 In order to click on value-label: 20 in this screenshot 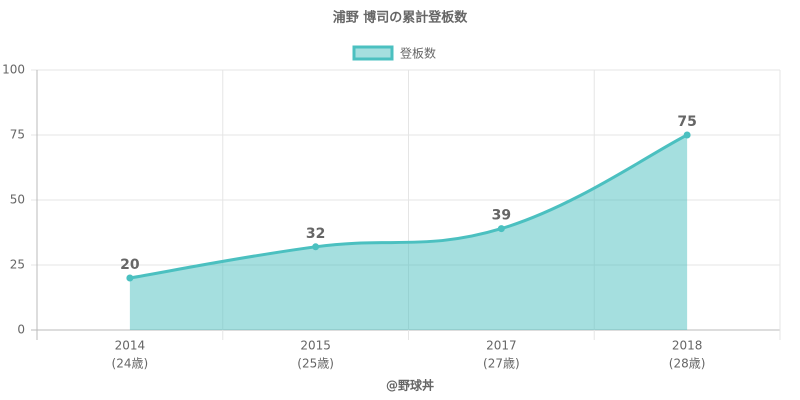, I will do `click(130, 265)`.